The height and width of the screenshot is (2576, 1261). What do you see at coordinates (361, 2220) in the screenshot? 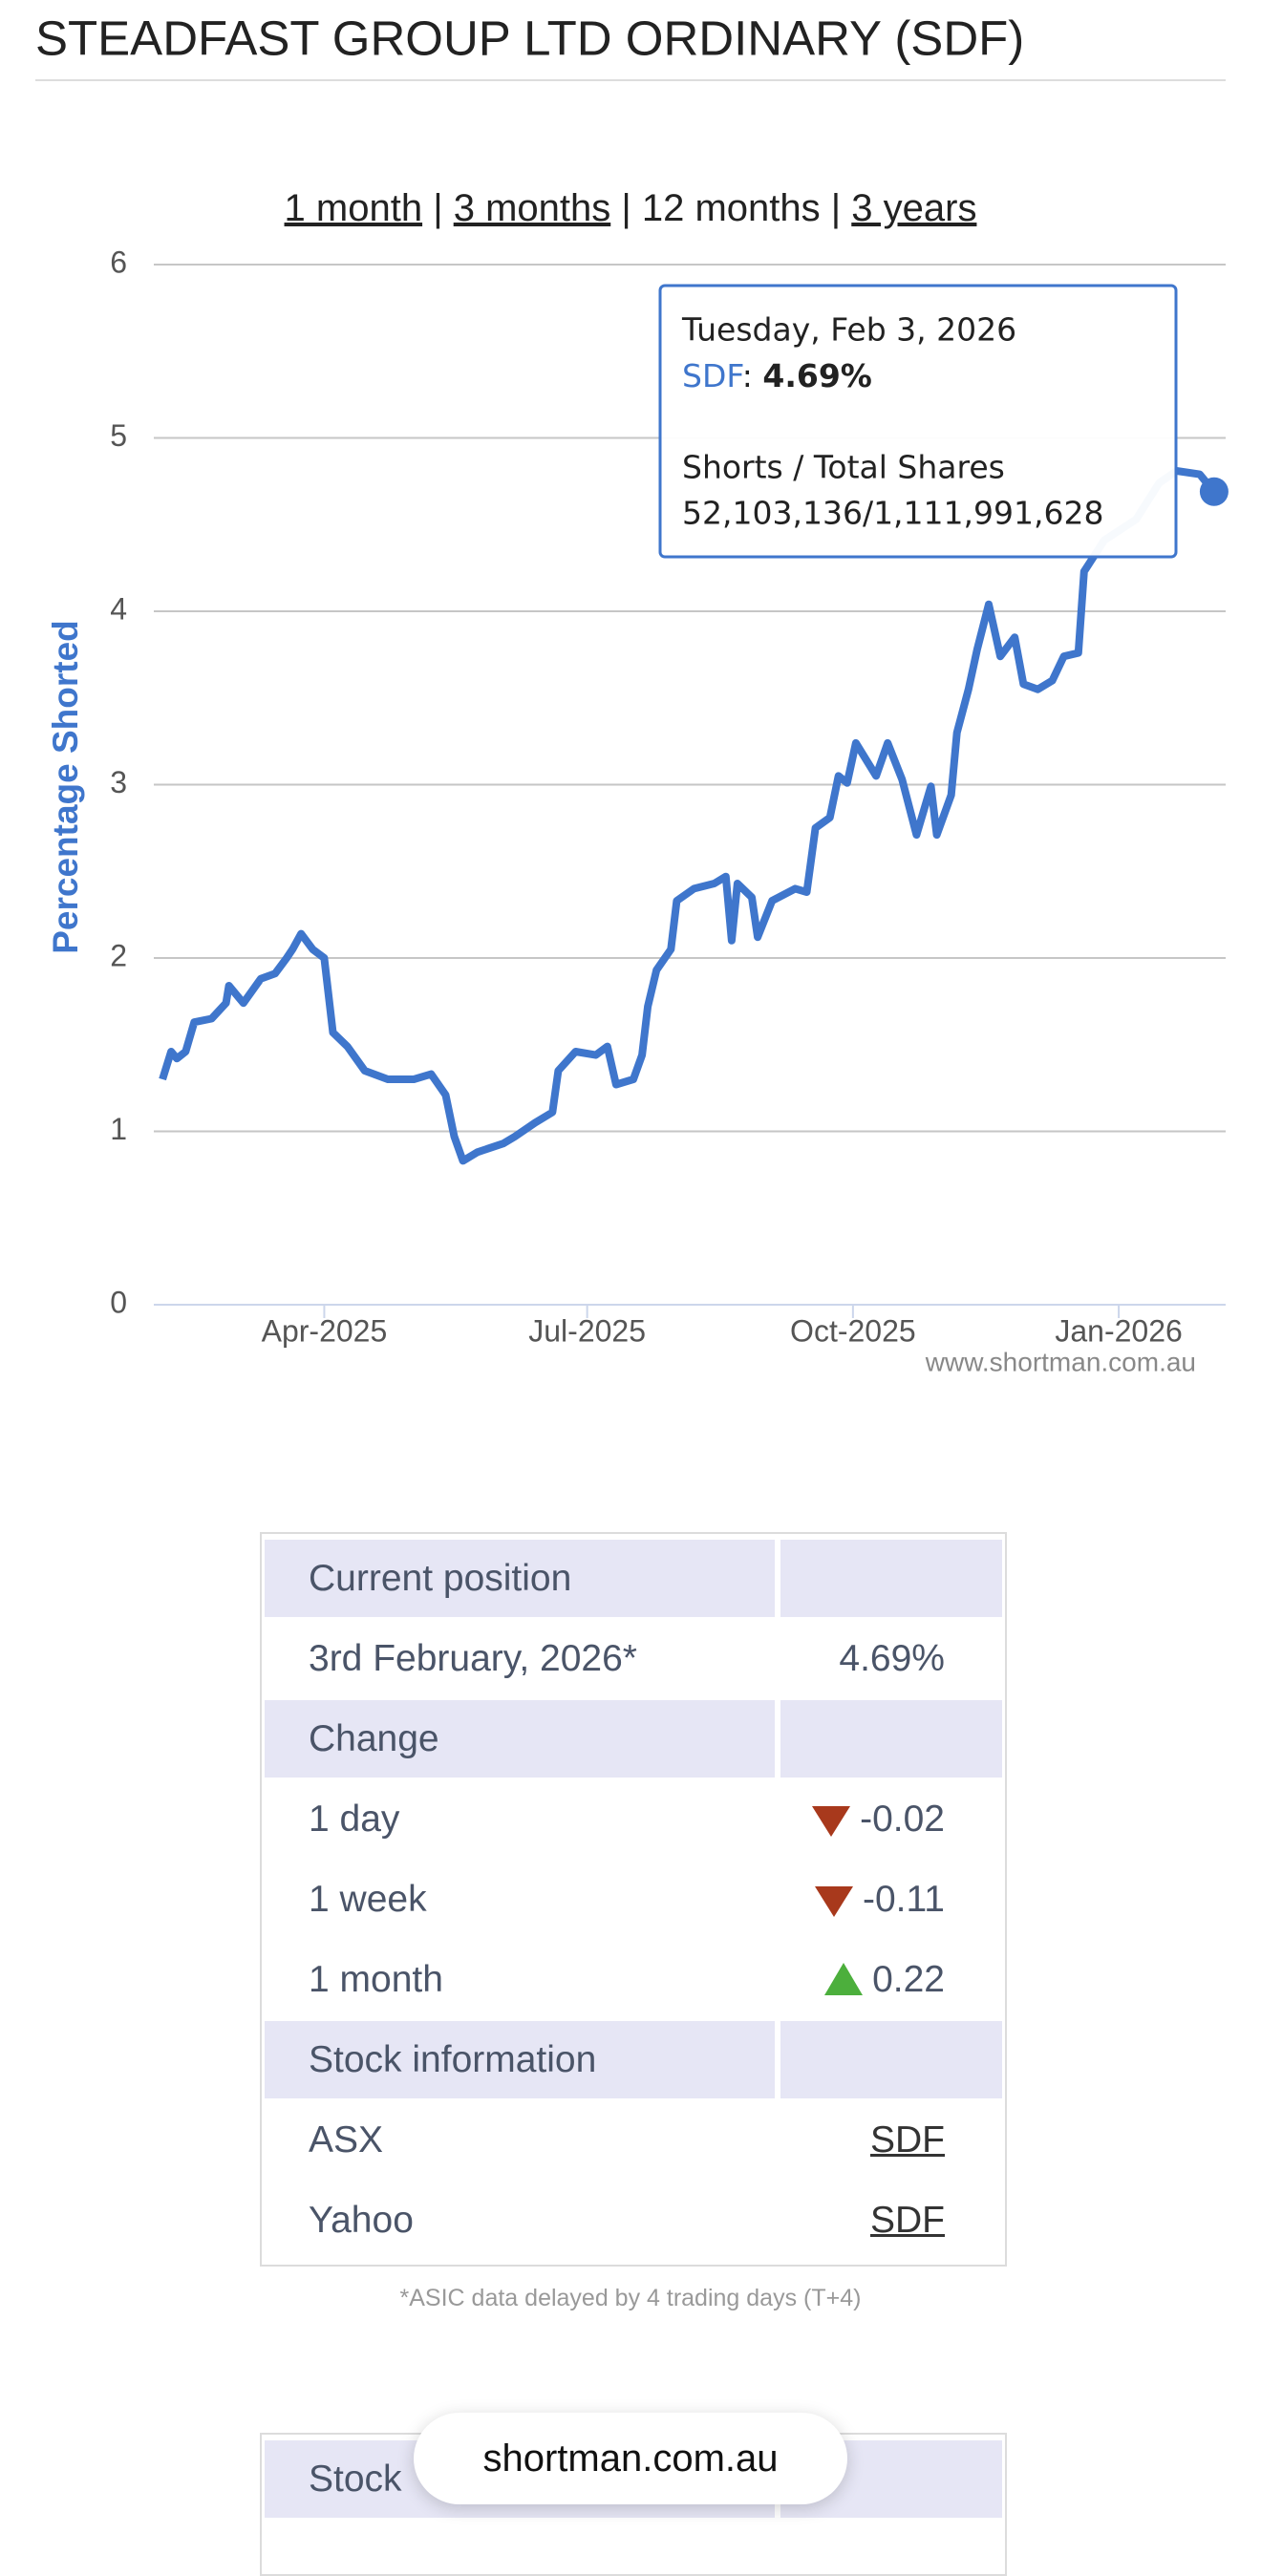
I see `row-label: Yahoo` at bounding box center [361, 2220].